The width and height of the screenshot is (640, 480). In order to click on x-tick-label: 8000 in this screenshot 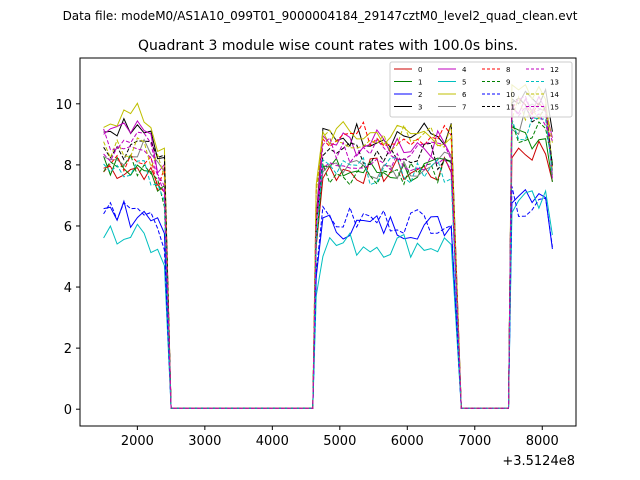, I will do `click(542, 441)`.